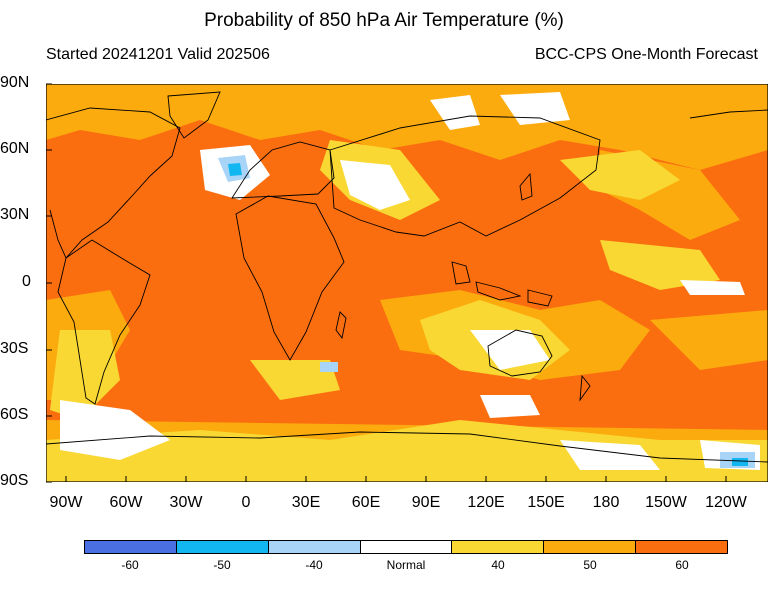 The image size is (768, 593). Describe the element at coordinates (66, 502) in the screenshot. I see `lon-label-90w: 90W` at that location.